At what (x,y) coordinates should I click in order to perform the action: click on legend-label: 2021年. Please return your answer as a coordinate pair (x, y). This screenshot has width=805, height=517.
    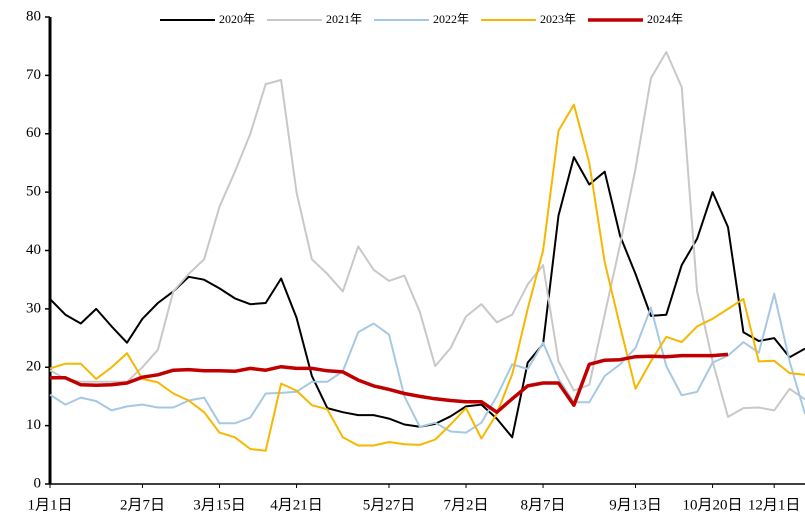
    Looking at the image, I should click on (344, 19).